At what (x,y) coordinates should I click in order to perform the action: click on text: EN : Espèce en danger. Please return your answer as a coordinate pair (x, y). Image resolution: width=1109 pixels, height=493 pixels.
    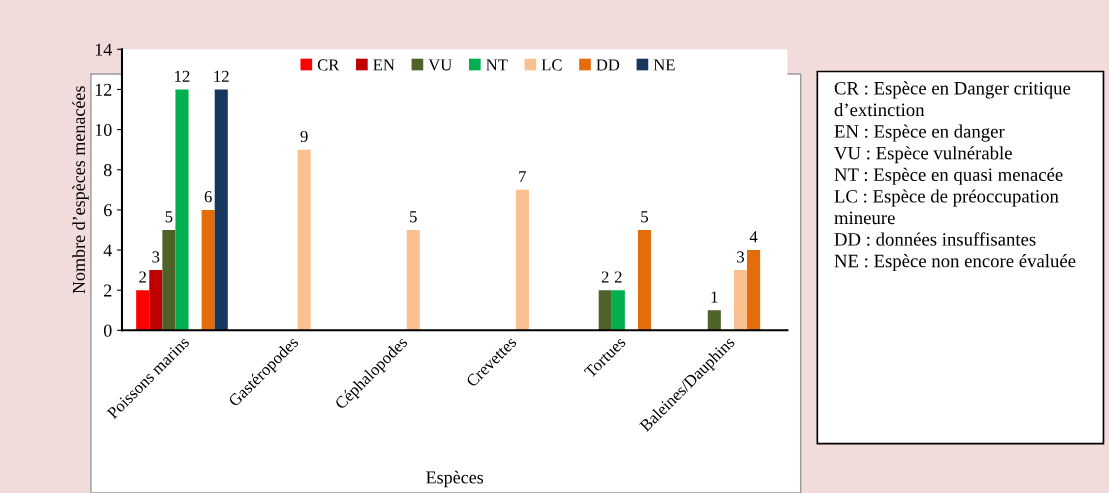
    Looking at the image, I should click on (919, 133).